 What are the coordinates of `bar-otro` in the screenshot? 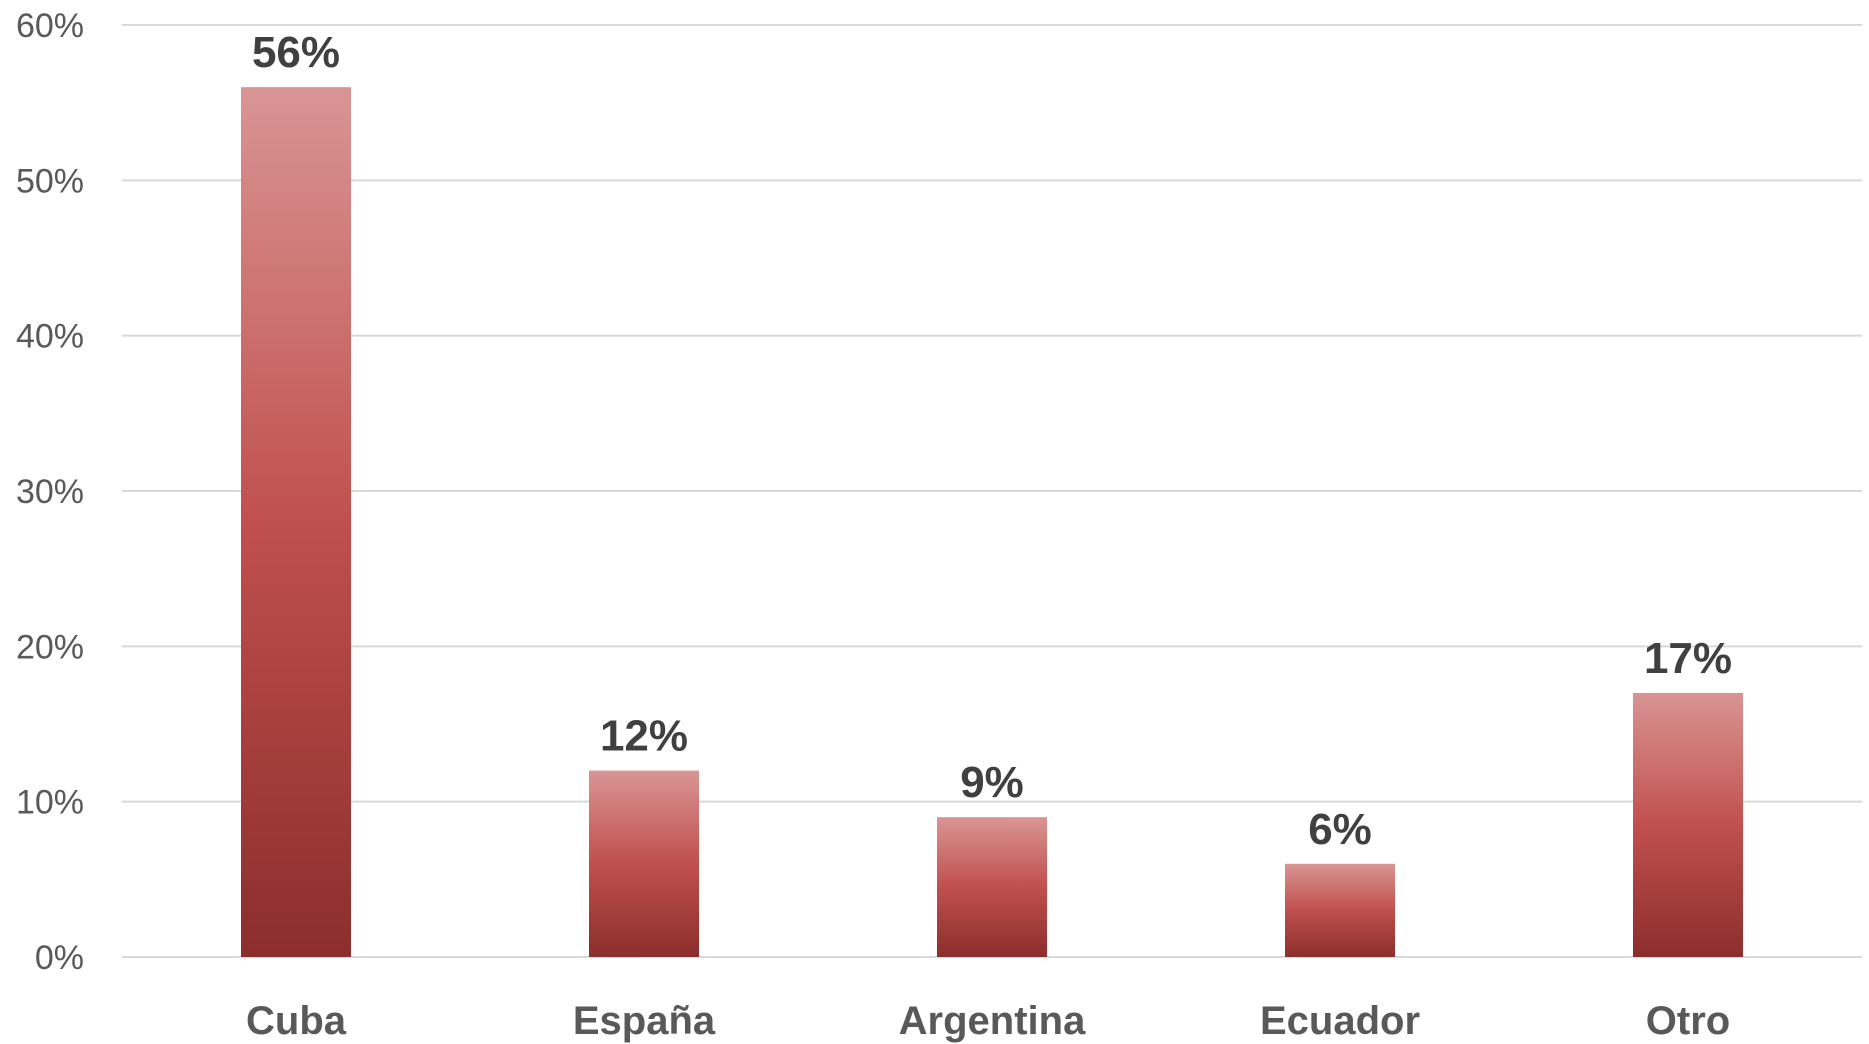 It's located at (1688, 824).